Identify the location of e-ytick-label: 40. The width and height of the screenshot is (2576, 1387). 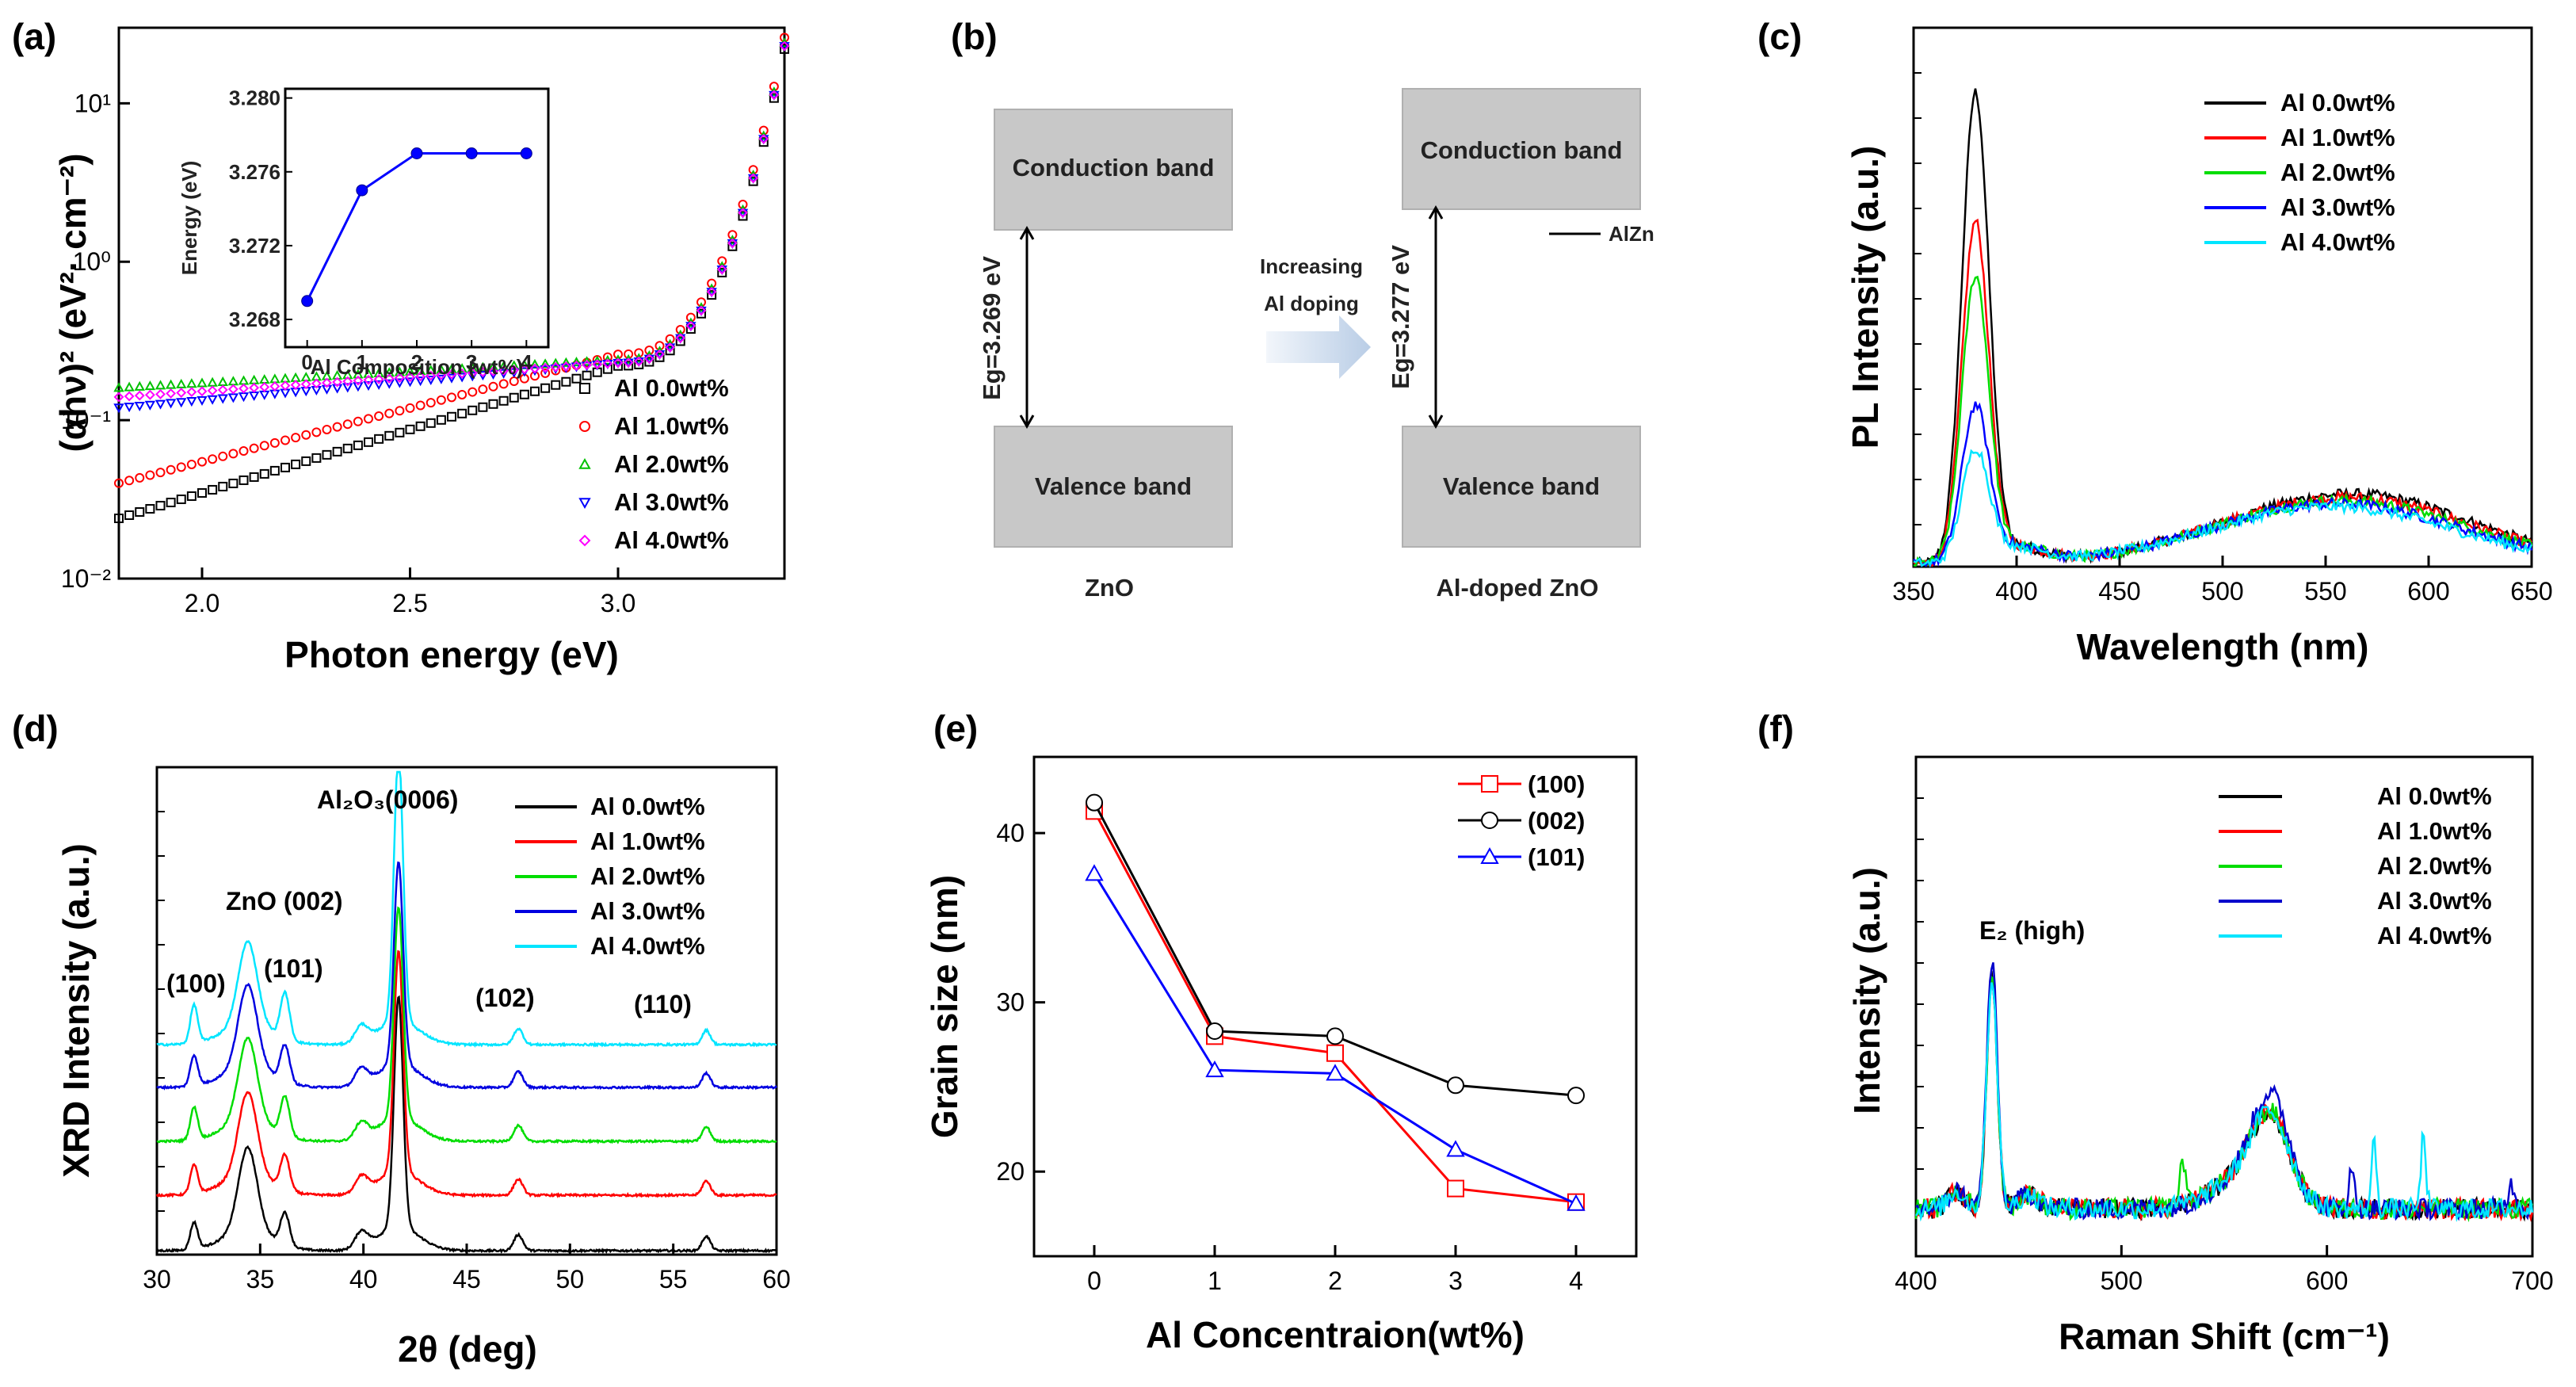
(1010, 833).